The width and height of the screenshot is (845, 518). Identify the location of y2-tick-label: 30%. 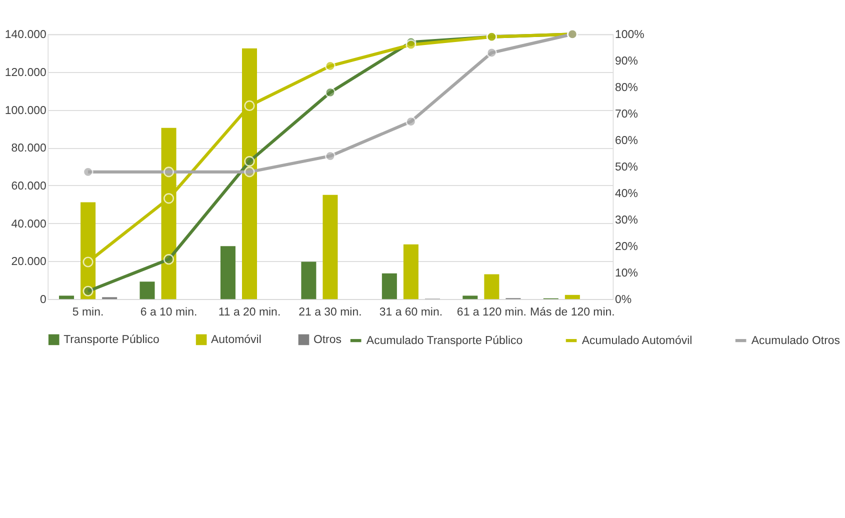
(626, 220).